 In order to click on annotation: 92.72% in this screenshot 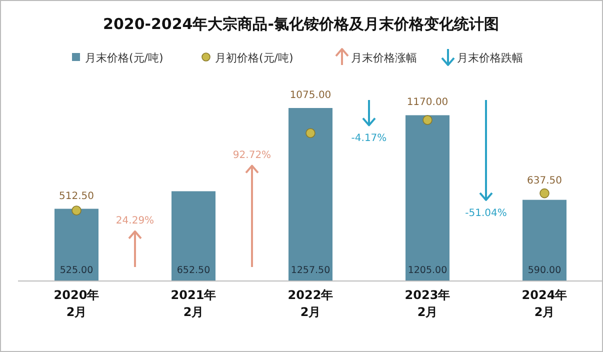, I will do `click(252, 155)`.